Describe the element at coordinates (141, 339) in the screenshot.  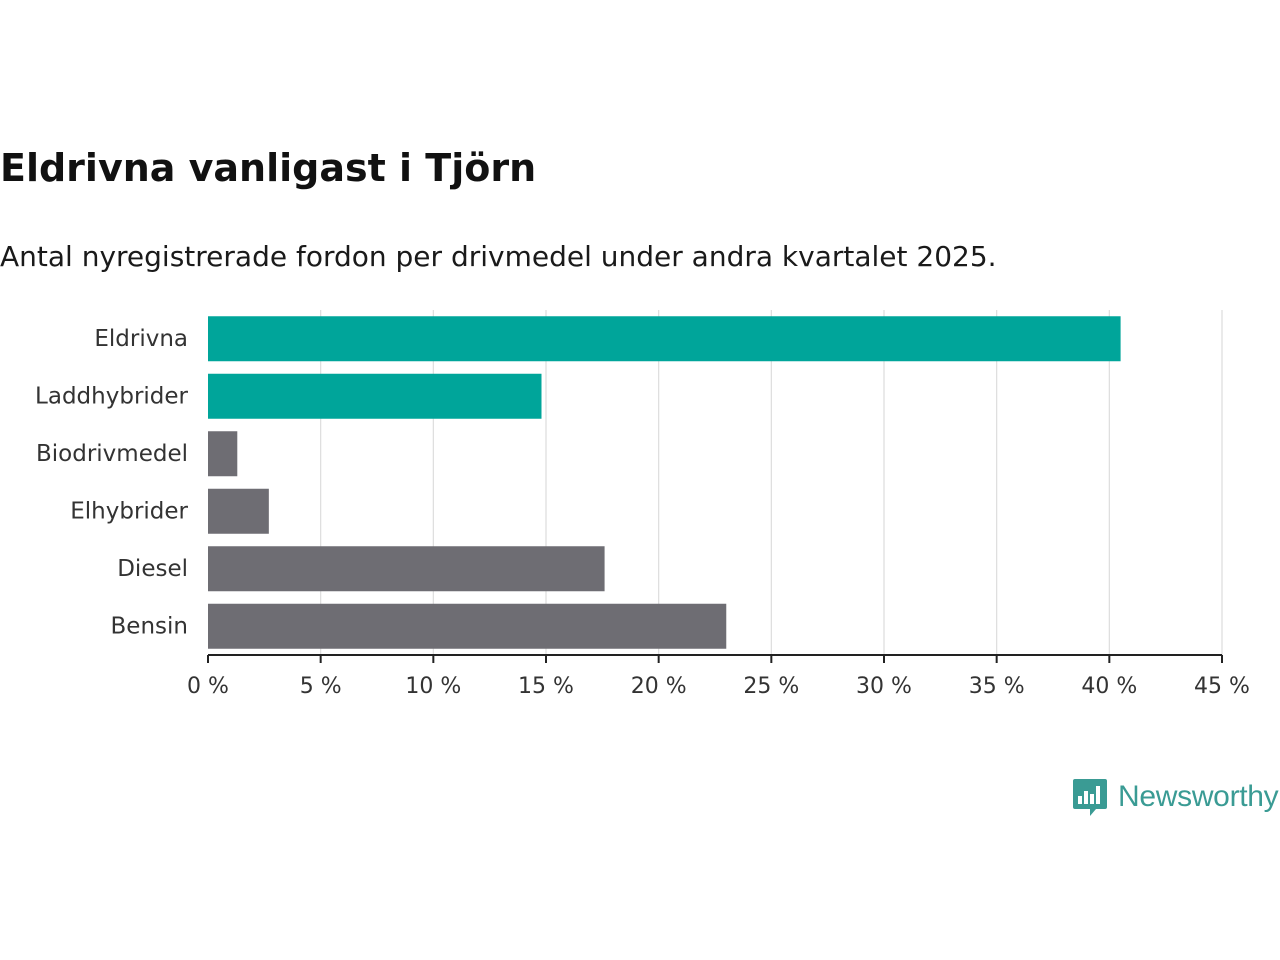
I see `category-label: Eldrivna` at that location.